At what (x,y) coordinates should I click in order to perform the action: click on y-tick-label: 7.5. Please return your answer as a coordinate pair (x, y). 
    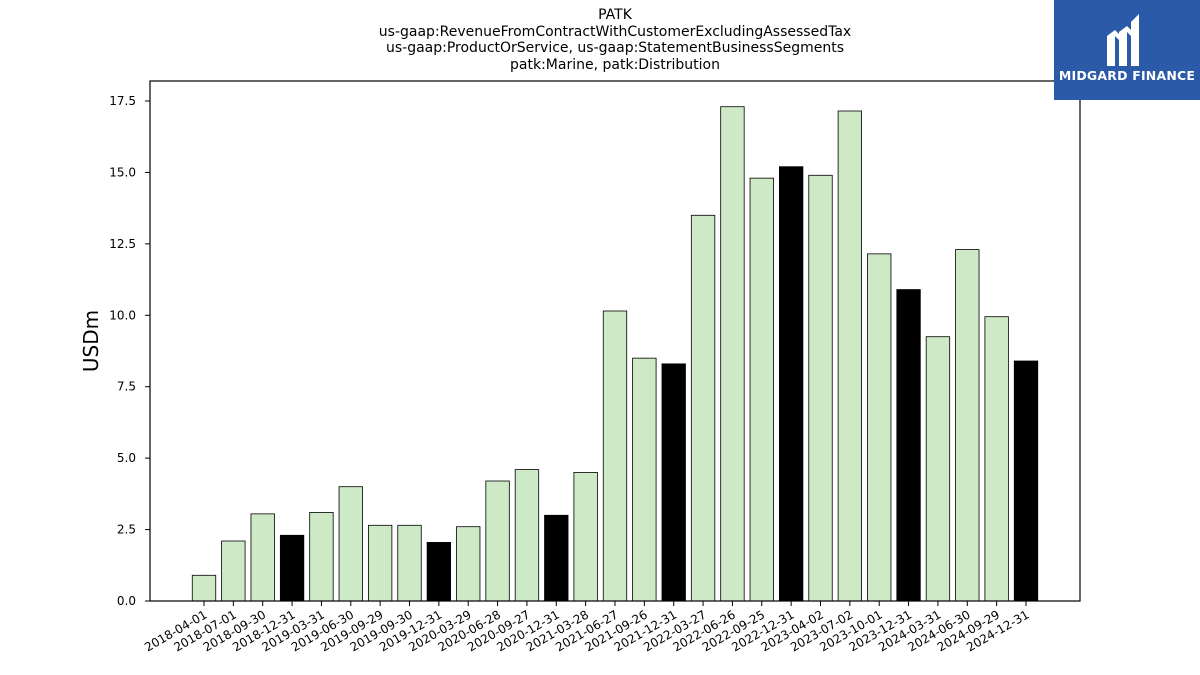
    Looking at the image, I should click on (126, 387).